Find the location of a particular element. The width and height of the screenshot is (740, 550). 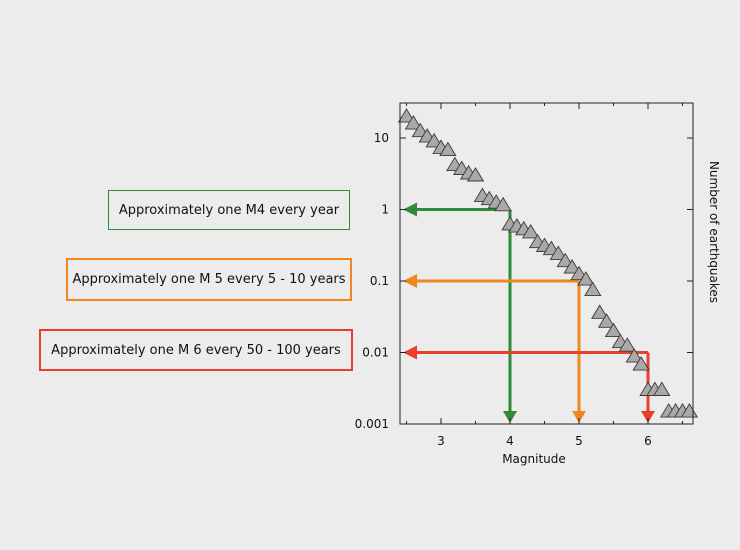

x-tick-label: 3 is located at coordinates (441, 441).